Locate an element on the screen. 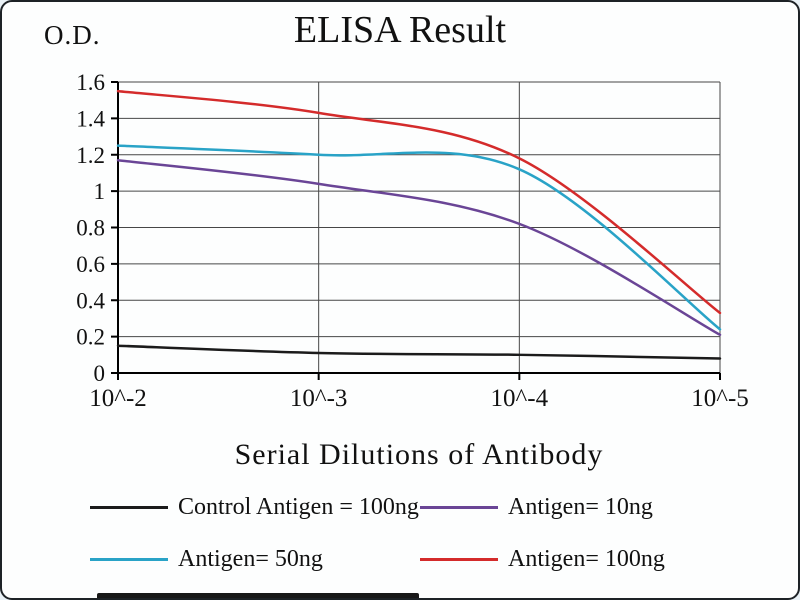 The width and height of the screenshot is (800, 600). y-tick-label: 1.2 is located at coordinates (90, 155).